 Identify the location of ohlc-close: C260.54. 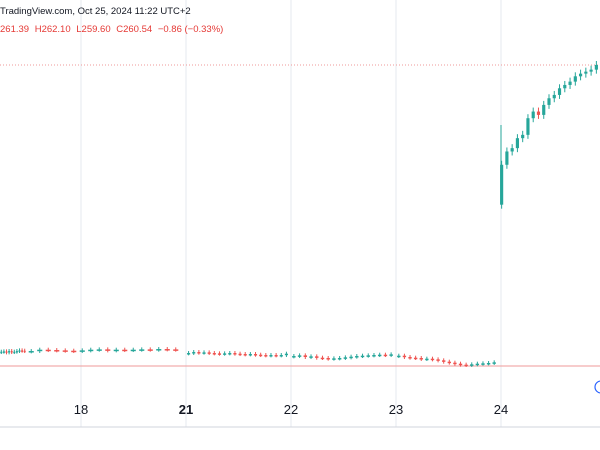
(134, 29).